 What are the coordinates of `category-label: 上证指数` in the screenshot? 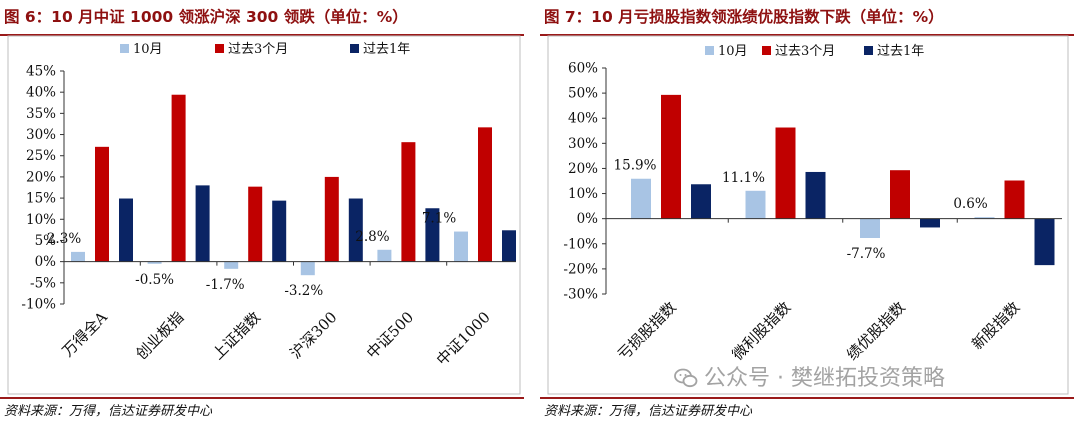 It's located at (236, 335).